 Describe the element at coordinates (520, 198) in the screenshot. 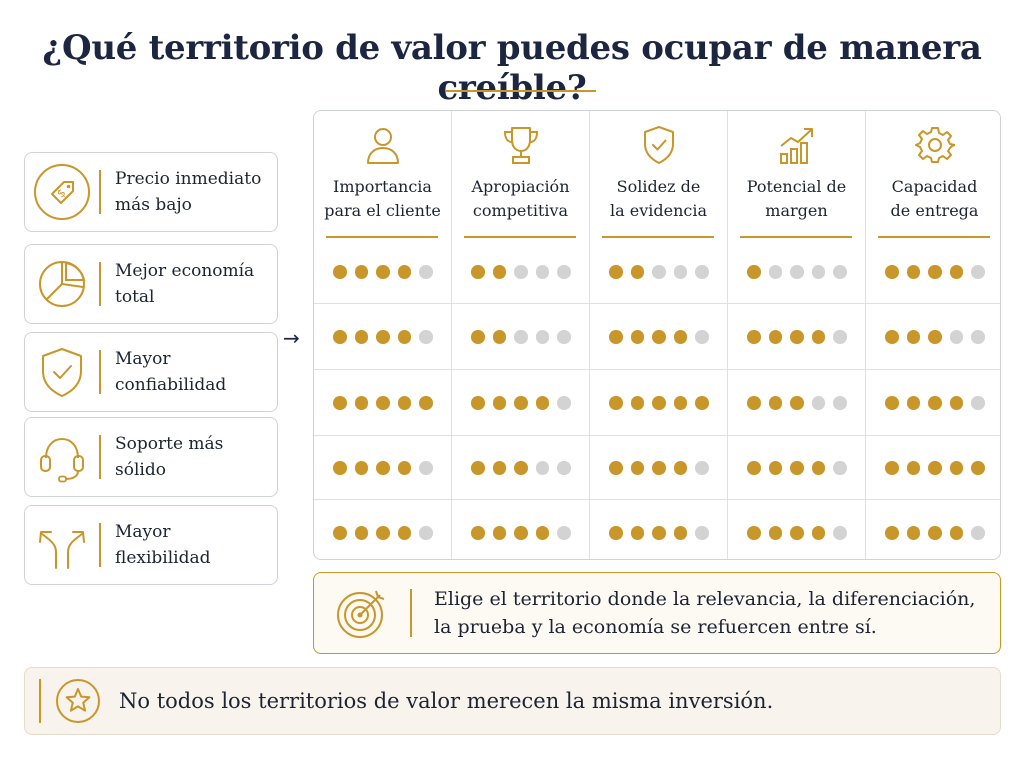

I see `column-header-label: Apropiación competitiva` at that location.